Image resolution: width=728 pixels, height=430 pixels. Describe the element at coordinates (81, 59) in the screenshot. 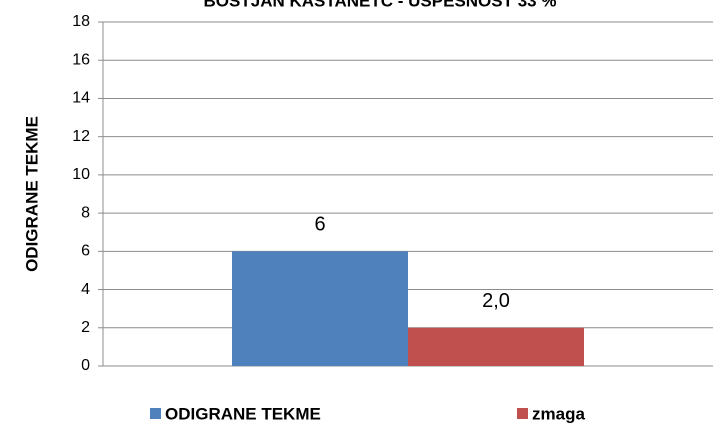

I see `y-tick-label: 16` at that location.